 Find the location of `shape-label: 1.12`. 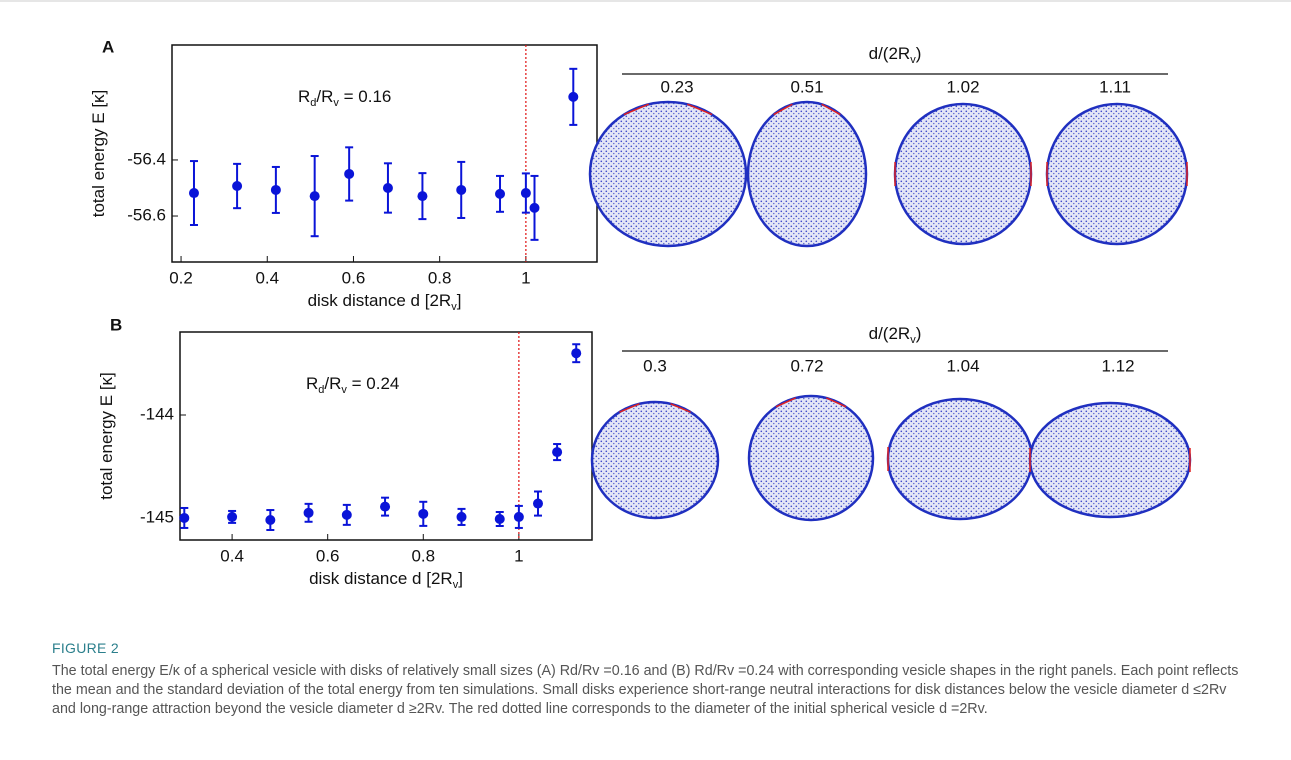

shape-label: 1.12 is located at coordinates (1117, 365).